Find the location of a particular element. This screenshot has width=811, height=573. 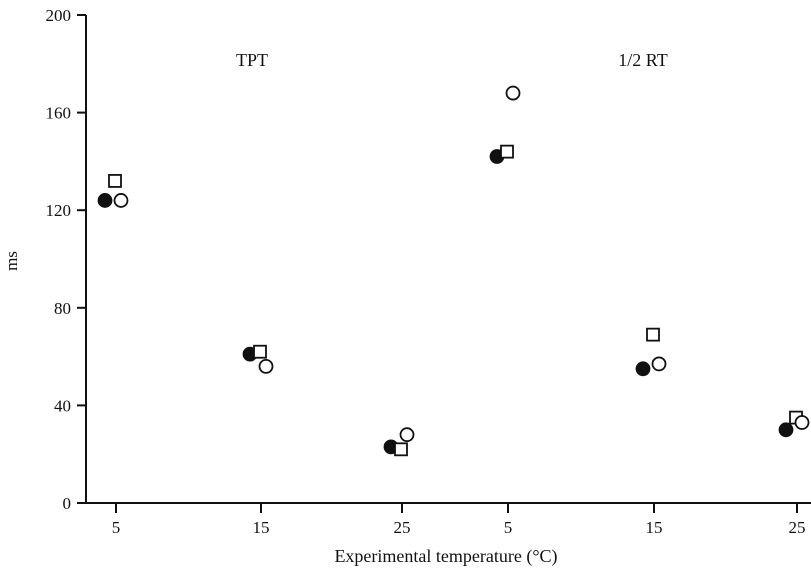

y-tick-label: 80 is located at coordinates (62, 308).